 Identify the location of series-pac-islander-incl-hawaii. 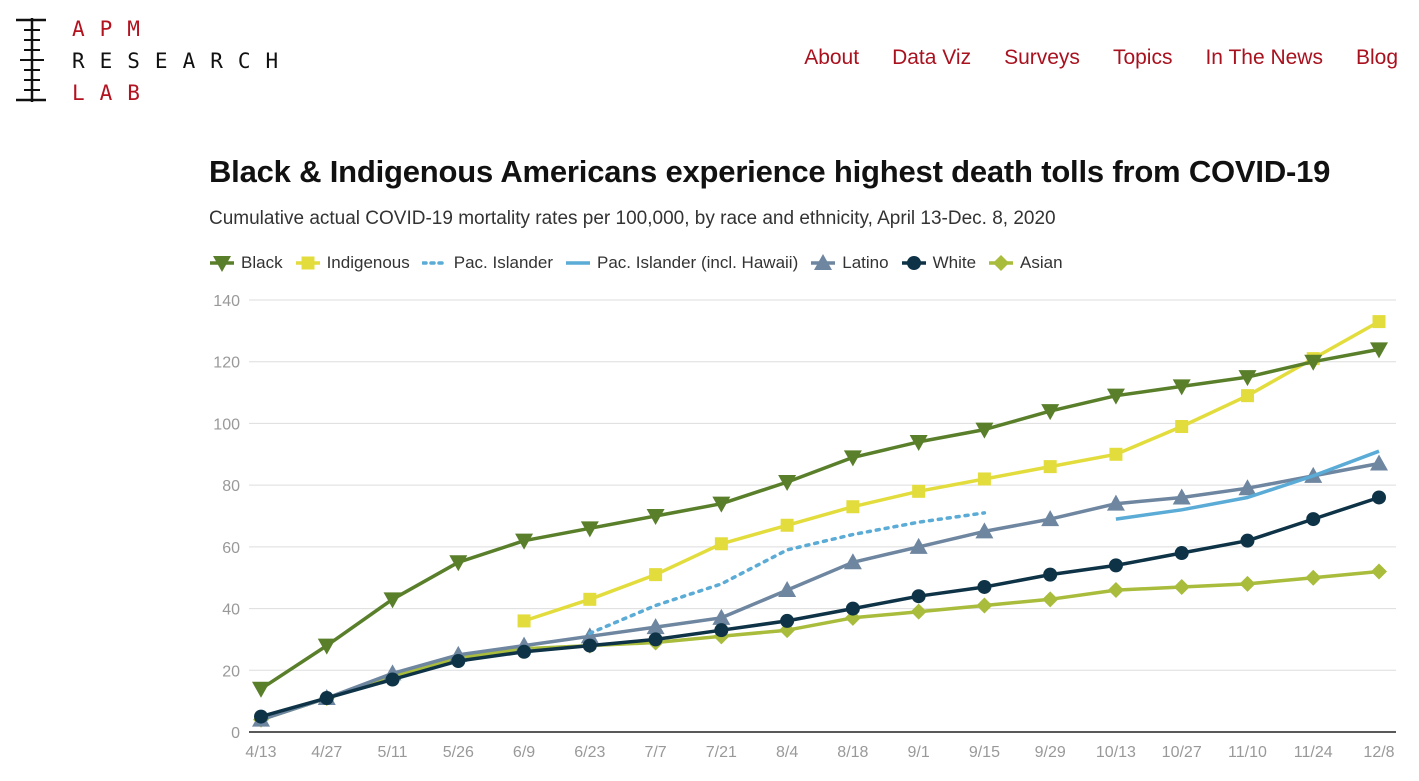
(1247, 485).